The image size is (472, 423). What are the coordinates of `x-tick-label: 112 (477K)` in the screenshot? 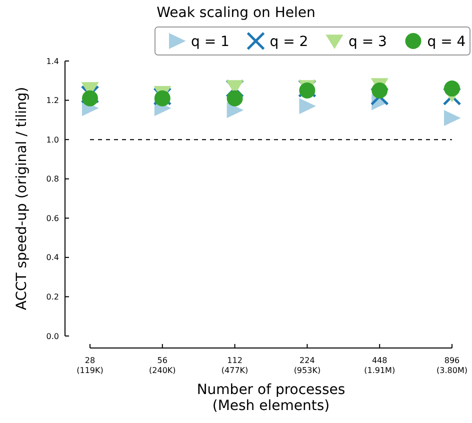 It's located at (234, 365).